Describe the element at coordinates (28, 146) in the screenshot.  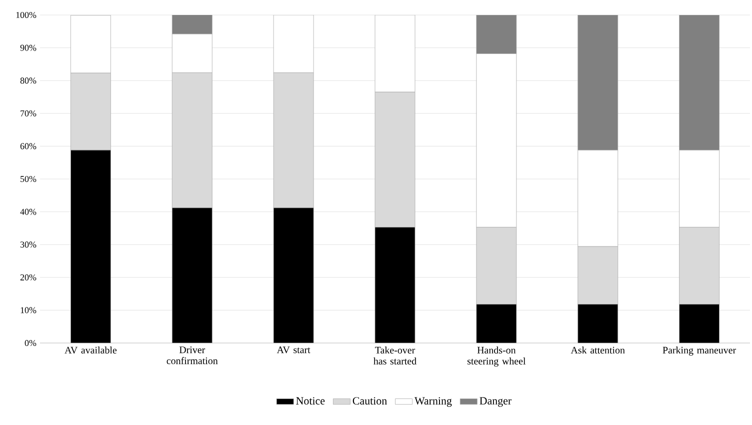
I see `y-tick-label: 60%` at that location.